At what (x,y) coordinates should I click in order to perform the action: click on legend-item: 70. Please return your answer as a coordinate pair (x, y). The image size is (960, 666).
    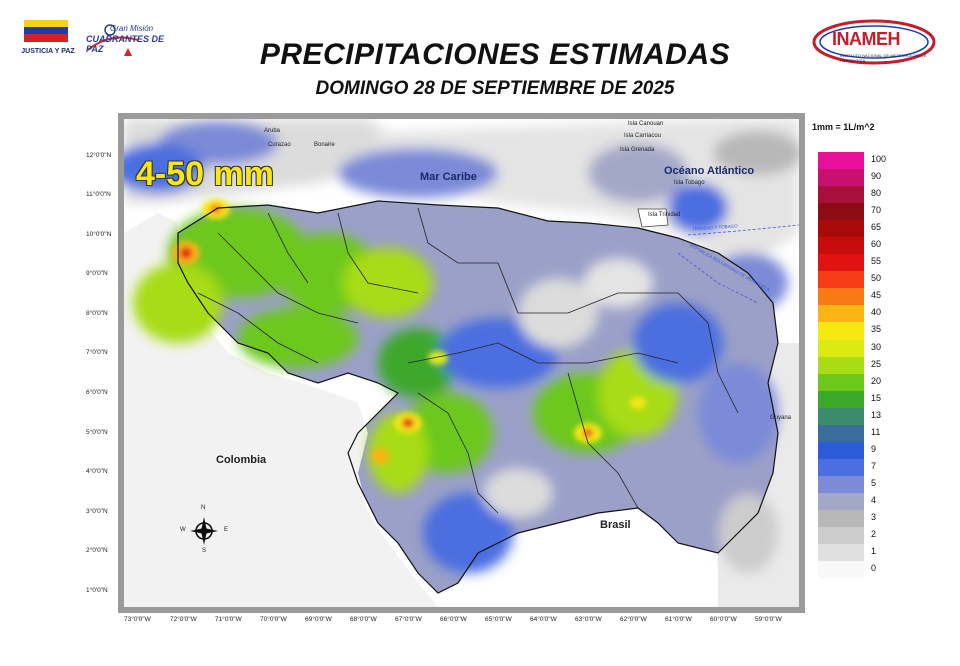
    Looking at the image, I should click on (888, 212).